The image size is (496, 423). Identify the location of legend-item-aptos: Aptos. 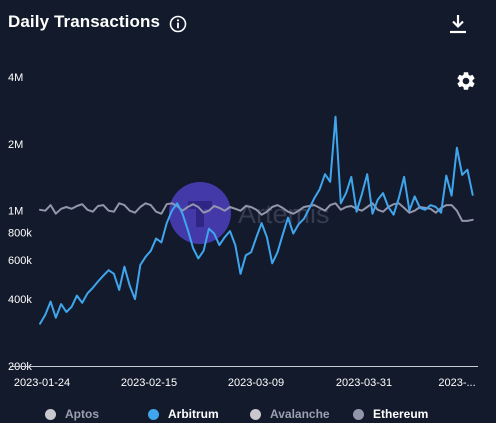
(72, 414).